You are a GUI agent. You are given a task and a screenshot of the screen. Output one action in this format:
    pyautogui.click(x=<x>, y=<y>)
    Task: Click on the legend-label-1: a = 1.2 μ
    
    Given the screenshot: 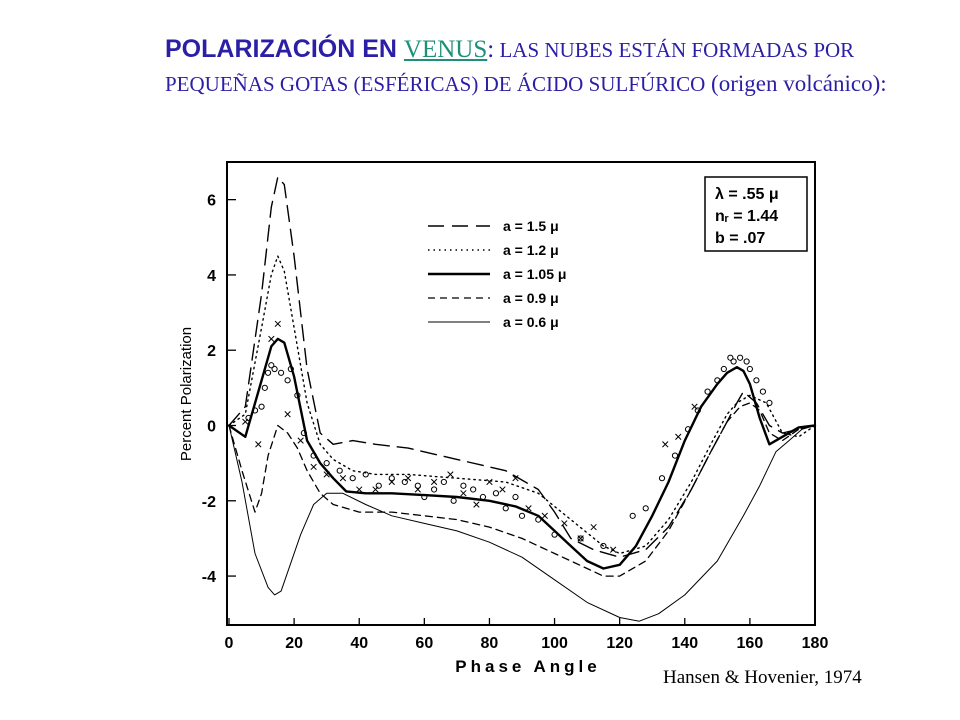 What is the action you would take?
    pyautogui.click(x=531, y=250)
    